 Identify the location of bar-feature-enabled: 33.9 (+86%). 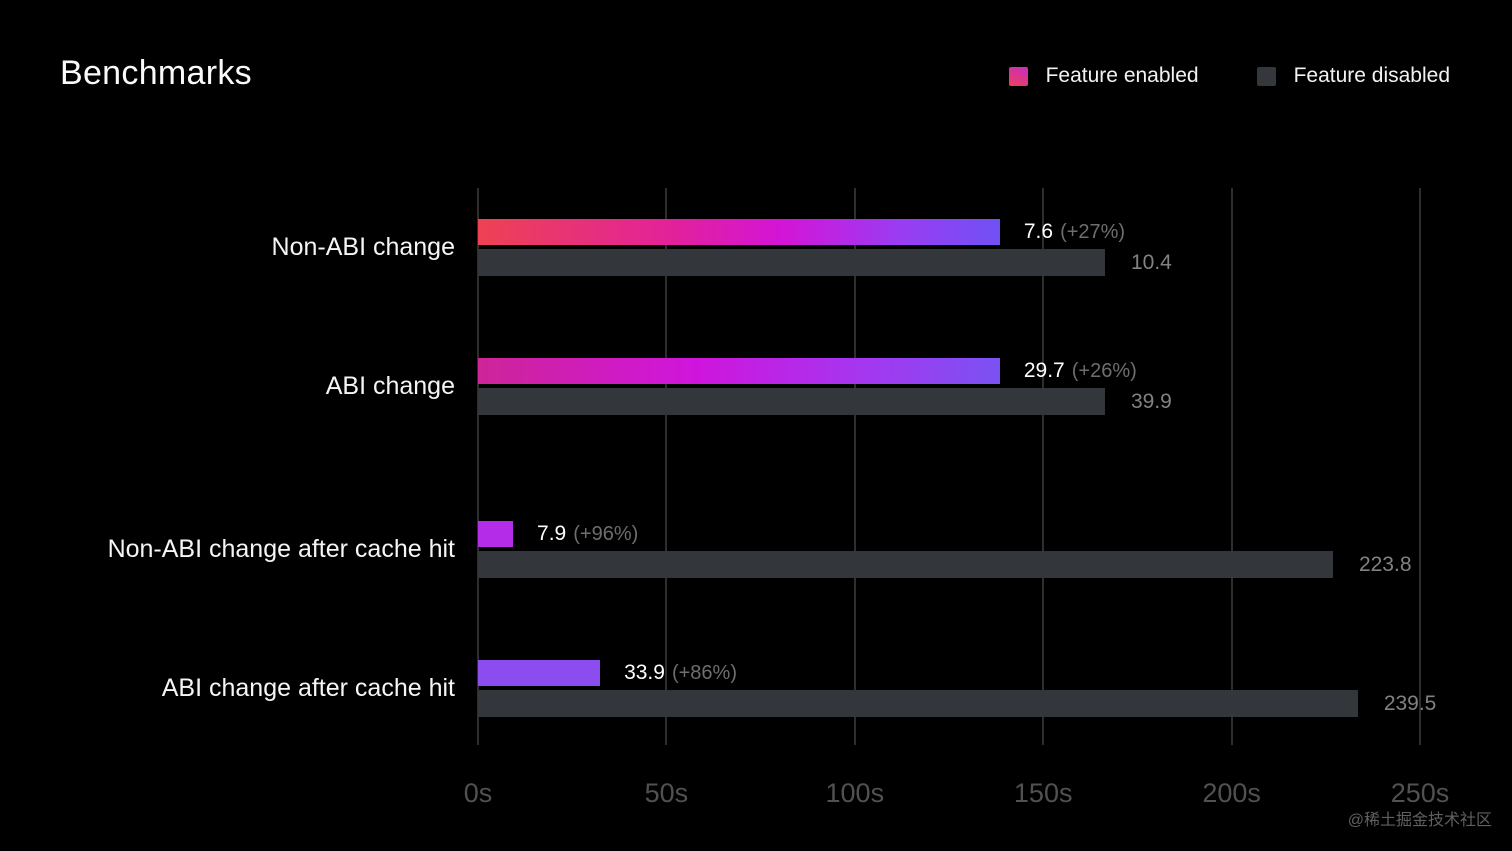
(607, 673).